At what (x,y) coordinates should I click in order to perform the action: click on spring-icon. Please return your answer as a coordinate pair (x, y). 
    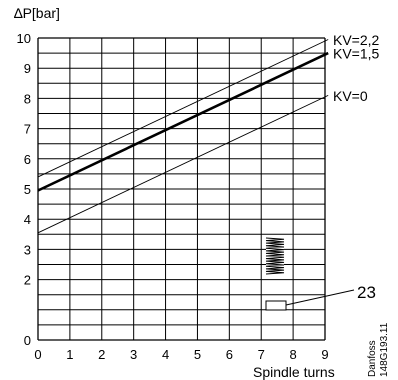
    Looking at the image, I should click on (275, 256).